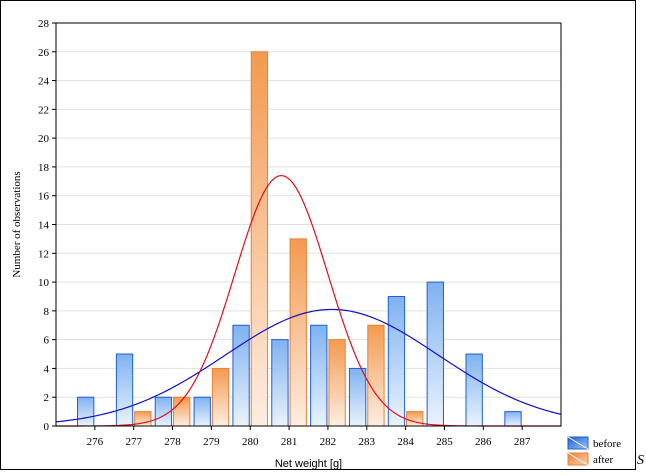  Describe the element at coordinates (47, 427) in the screenshot. I see `y-tick-label: 0` at that location.